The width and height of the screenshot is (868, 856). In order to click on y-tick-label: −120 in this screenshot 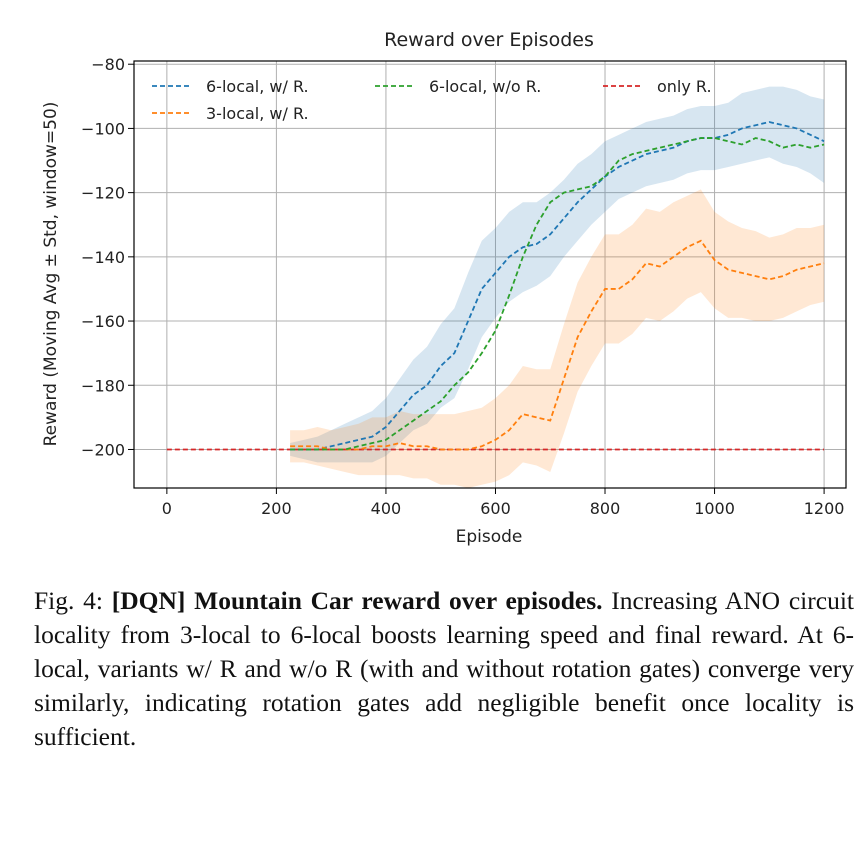, I will do `click(103, 193)`.